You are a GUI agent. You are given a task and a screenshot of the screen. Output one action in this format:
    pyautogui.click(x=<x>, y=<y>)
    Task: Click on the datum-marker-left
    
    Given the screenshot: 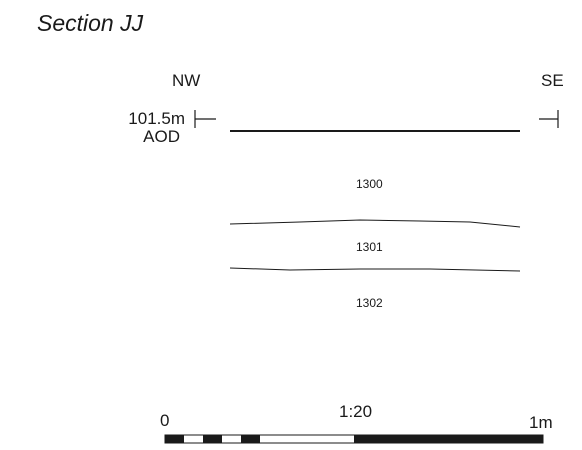 What is the action you would take?
    pyautogui.click(x=205, y=119)
    